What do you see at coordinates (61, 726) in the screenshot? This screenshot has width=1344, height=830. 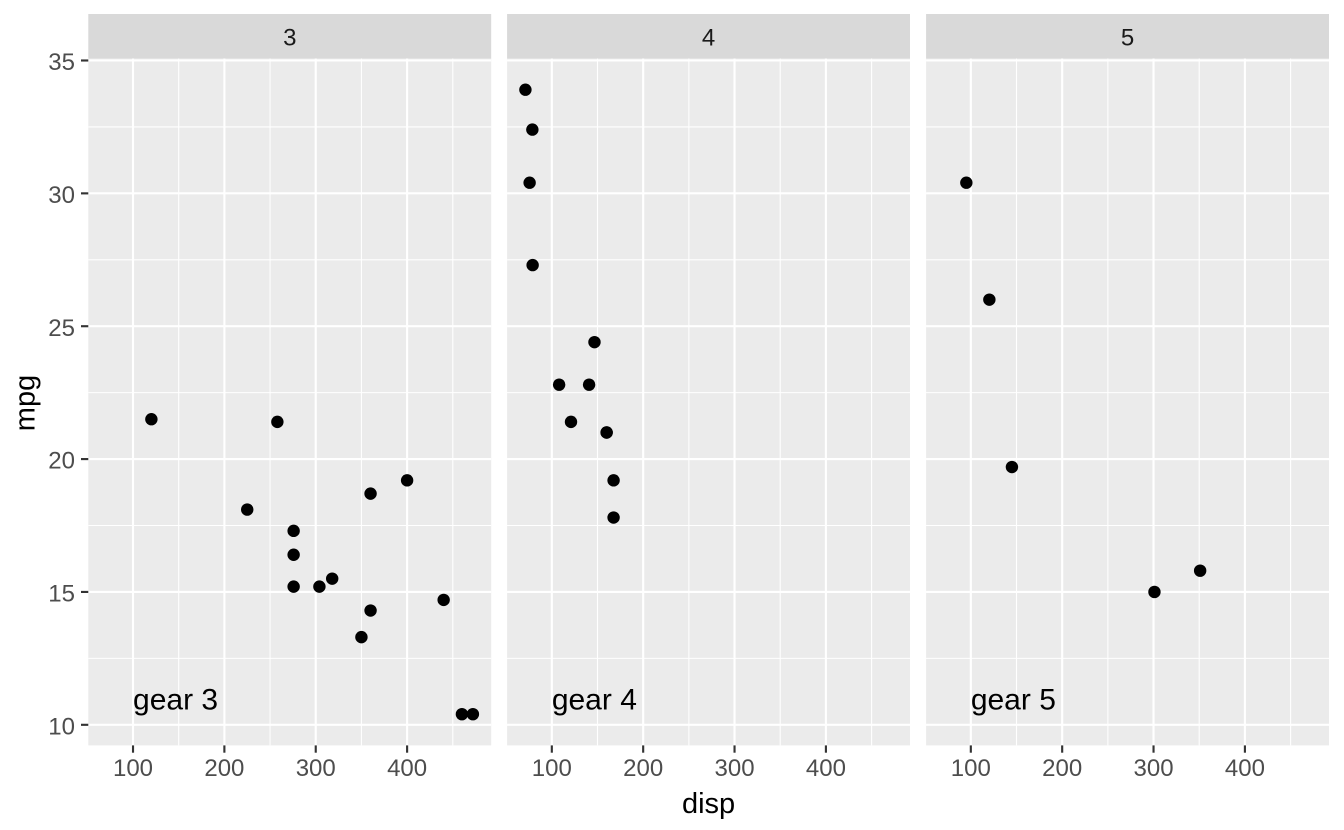 I see `svg-text: 10` at bounding box center [61, 726].